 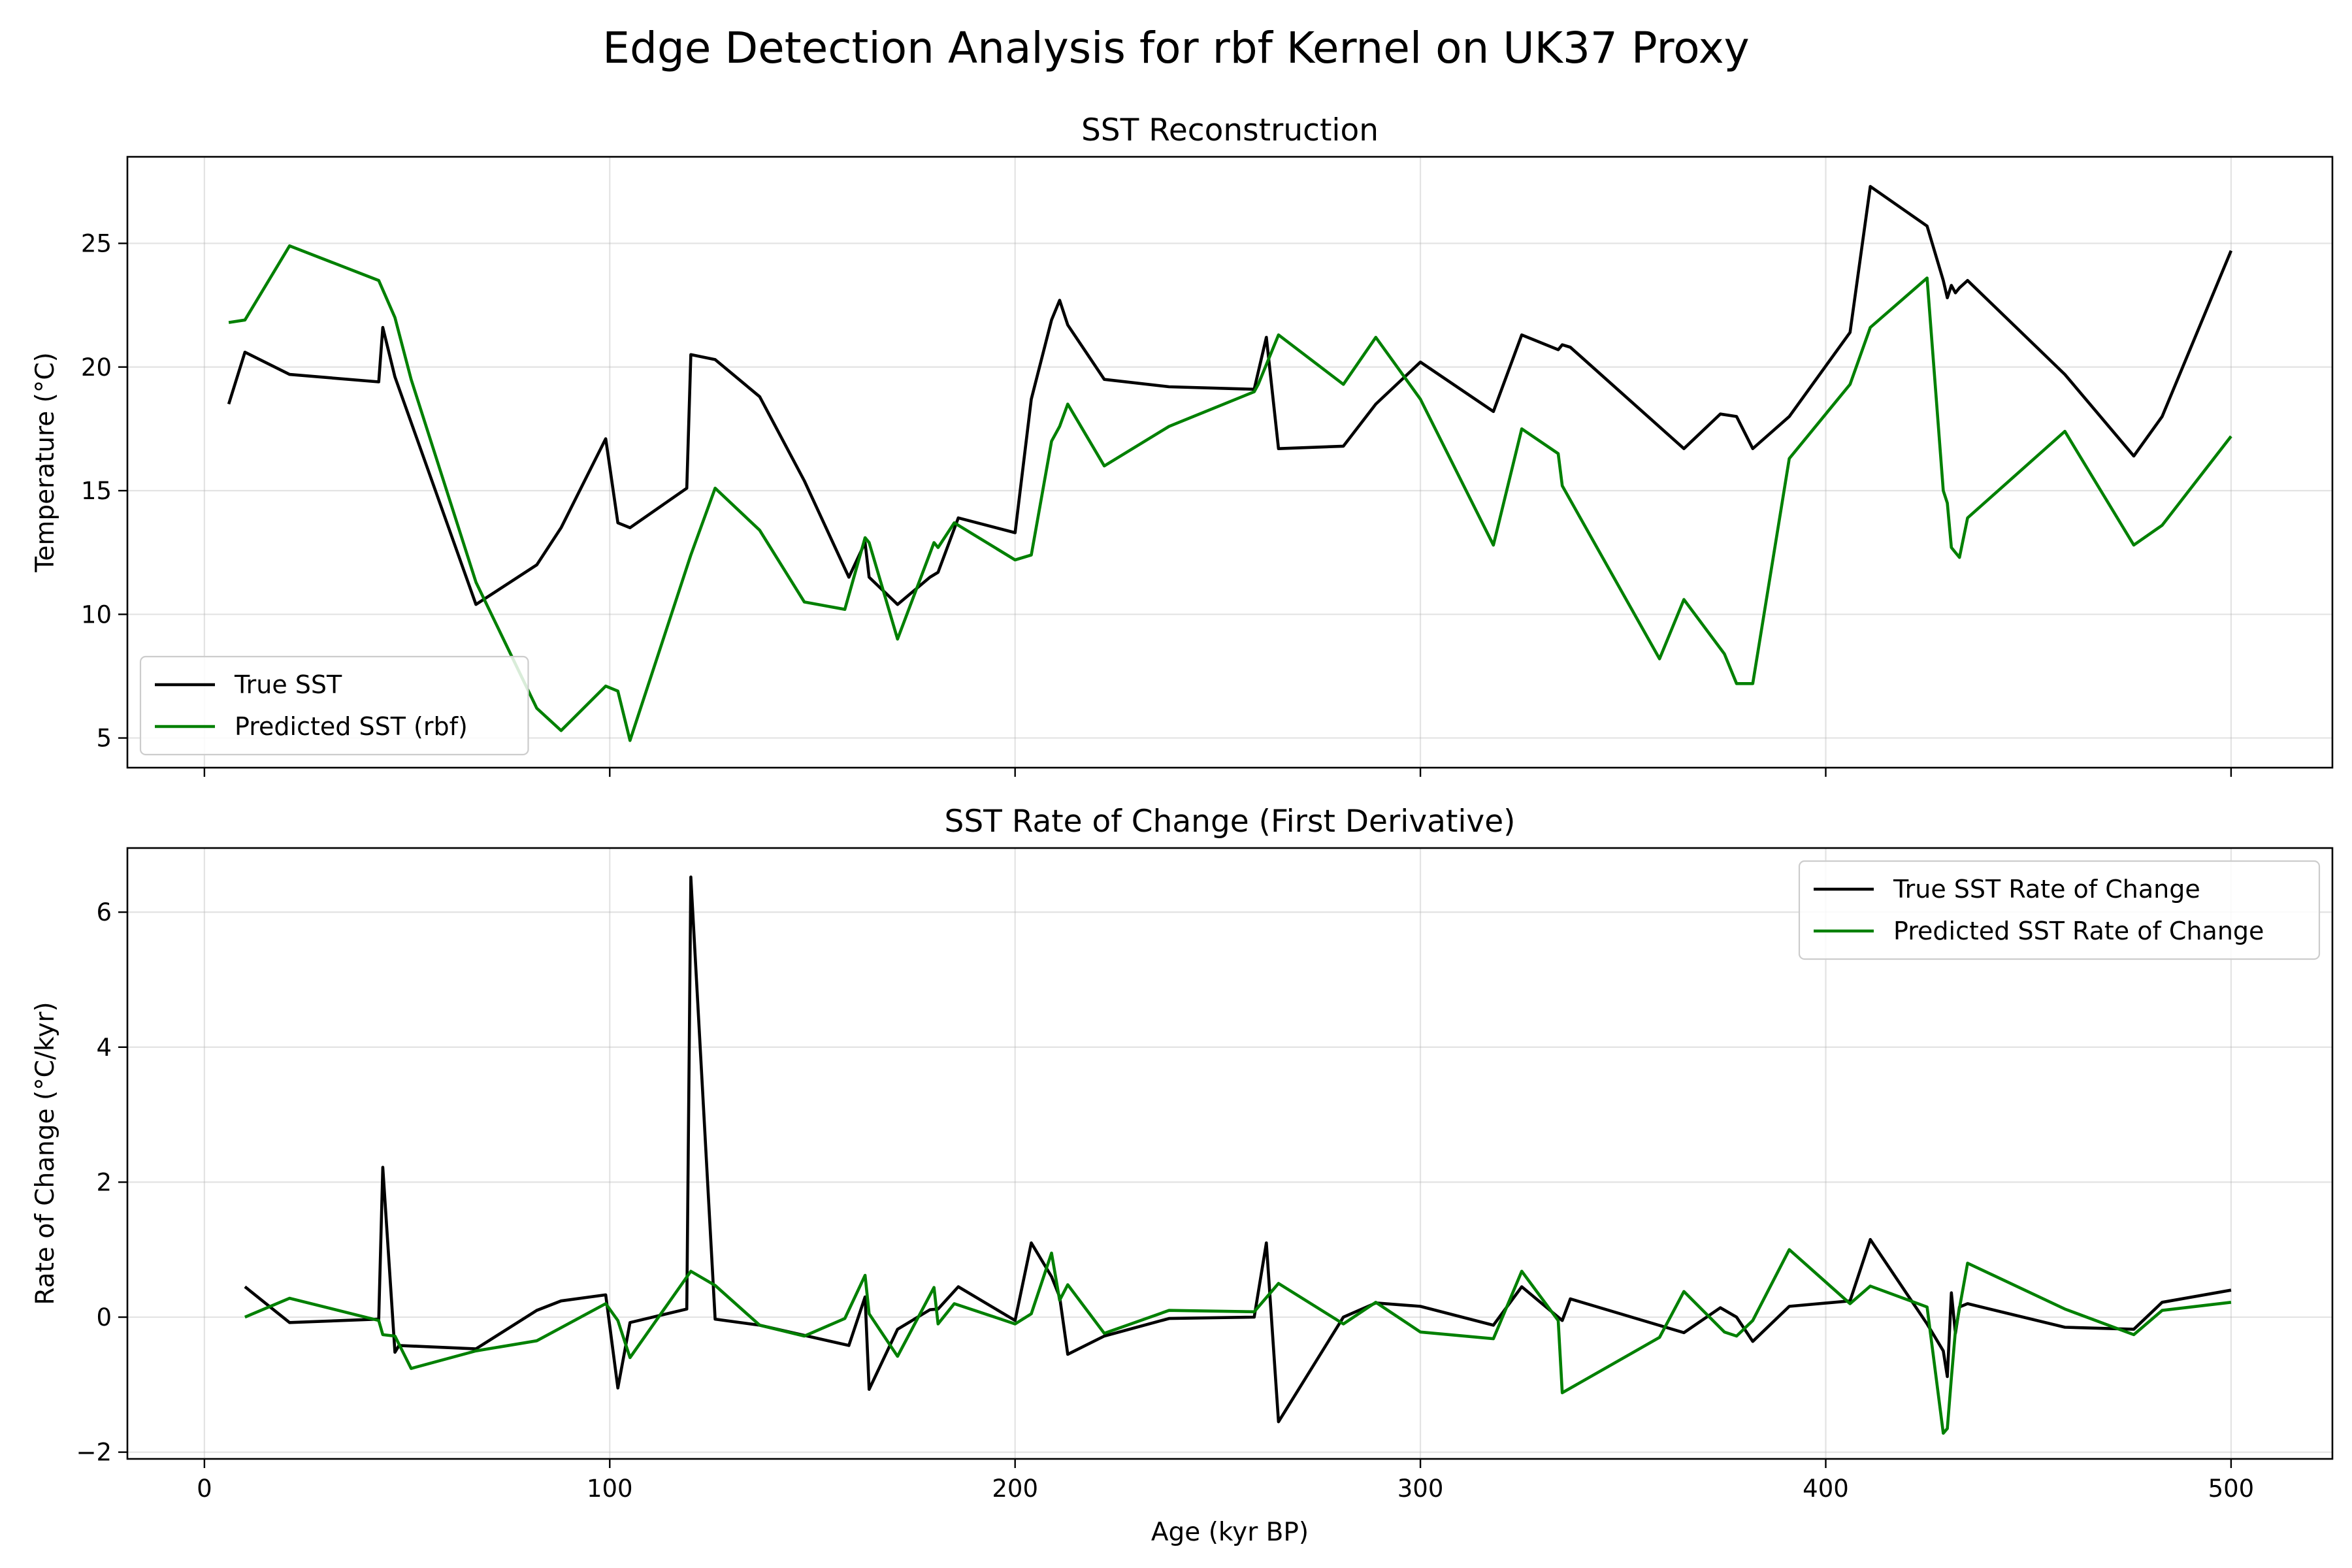 I want to click on x-tick-label: 0, so click(x=204, y=1489).